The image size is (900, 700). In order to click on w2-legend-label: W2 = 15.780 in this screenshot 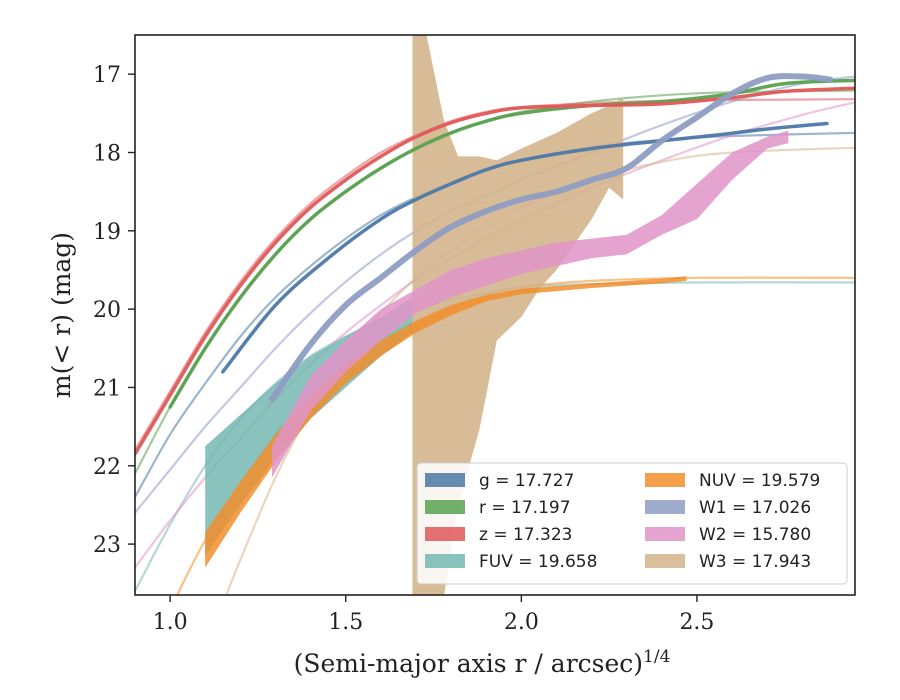, I will do `click(755, 535)`.